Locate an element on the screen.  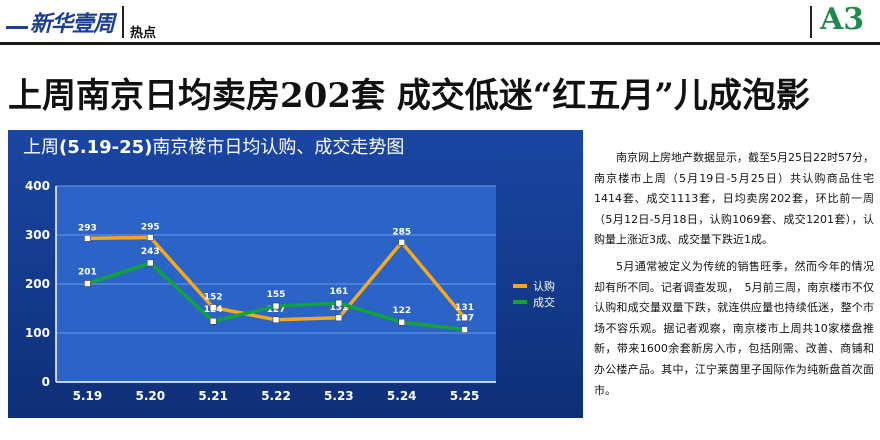
x-tick-label: 5.23 is located at coordinates (339, 396).